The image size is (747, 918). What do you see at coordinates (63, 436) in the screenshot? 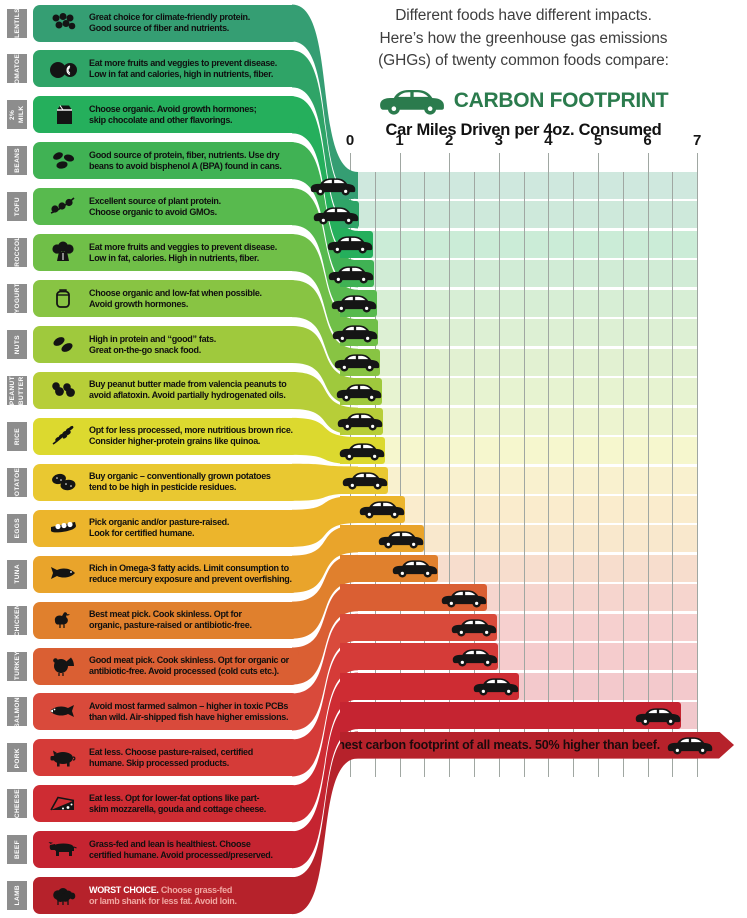
I see `wheat-icon` at bounding box center [63, 436].